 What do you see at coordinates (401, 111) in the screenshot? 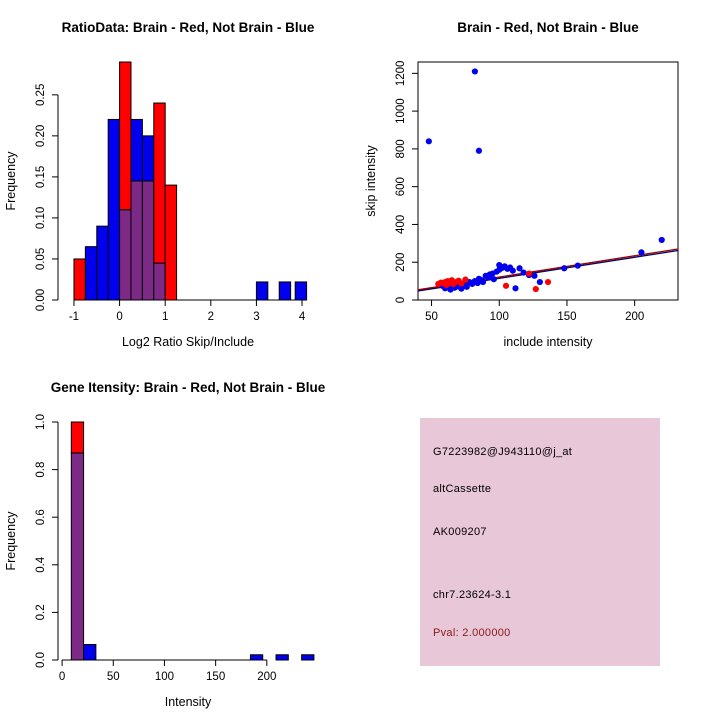
I see `y-tick-label: 1000` at bounding box center [401, 111].